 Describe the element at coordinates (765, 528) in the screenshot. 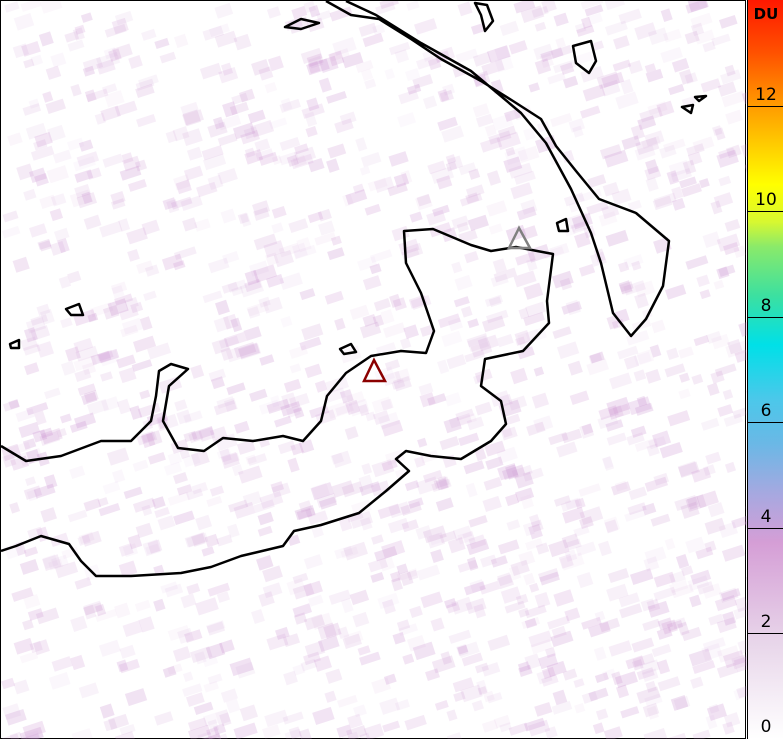

I see `colorbar-tick` at that location.